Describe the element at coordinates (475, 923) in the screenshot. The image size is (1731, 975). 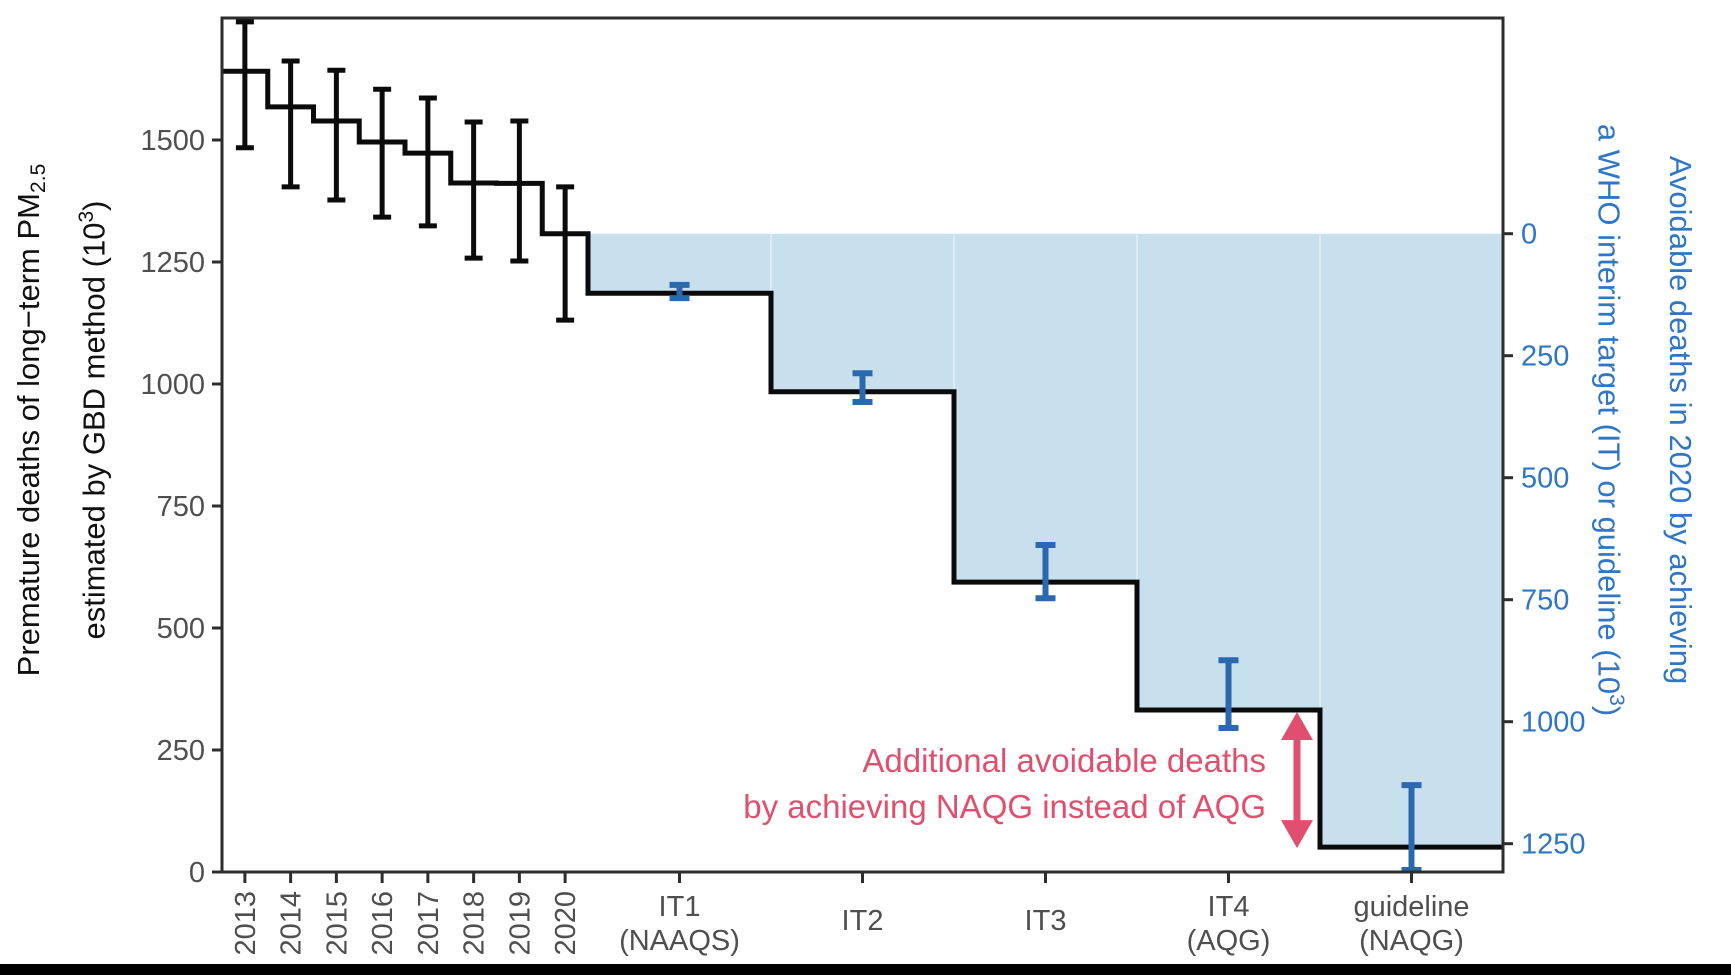
I see `svg-text: 2018` at that location.